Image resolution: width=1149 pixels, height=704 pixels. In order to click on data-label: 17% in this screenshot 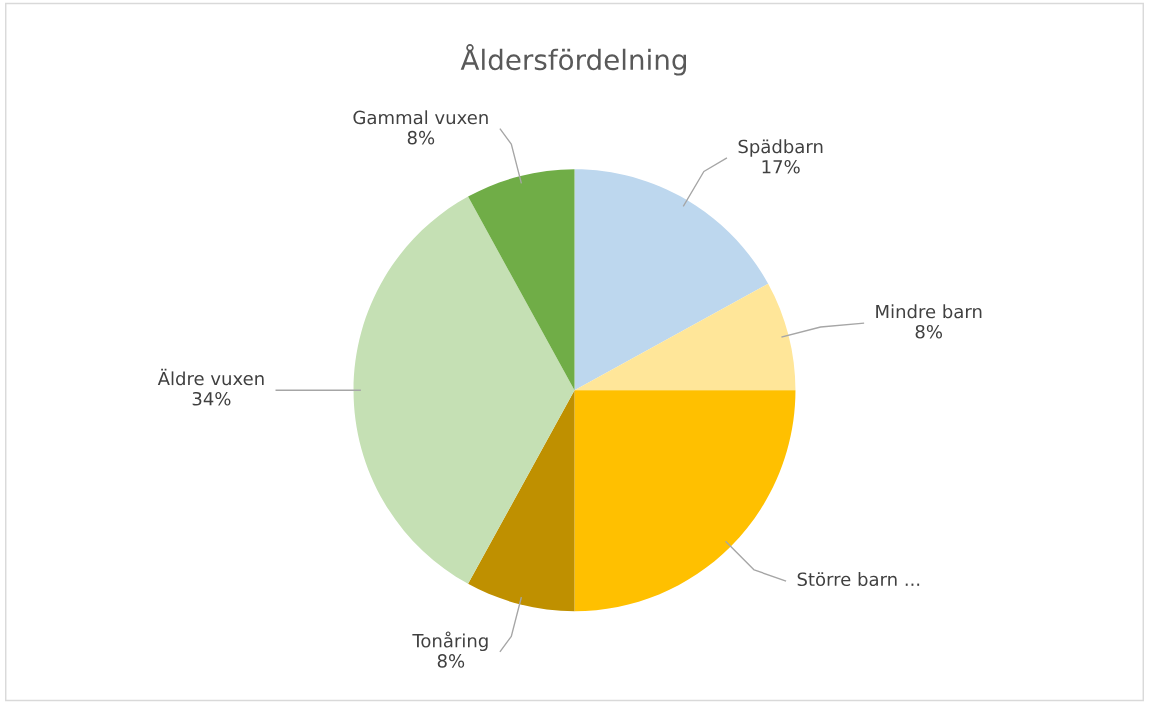, I will do `click(781, 166)`.